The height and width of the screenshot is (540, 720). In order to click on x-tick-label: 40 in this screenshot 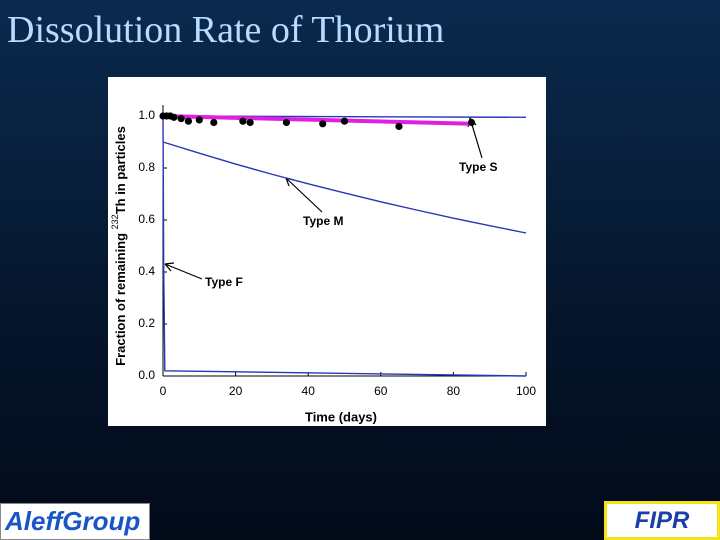, I will do `click(309, 391)`.